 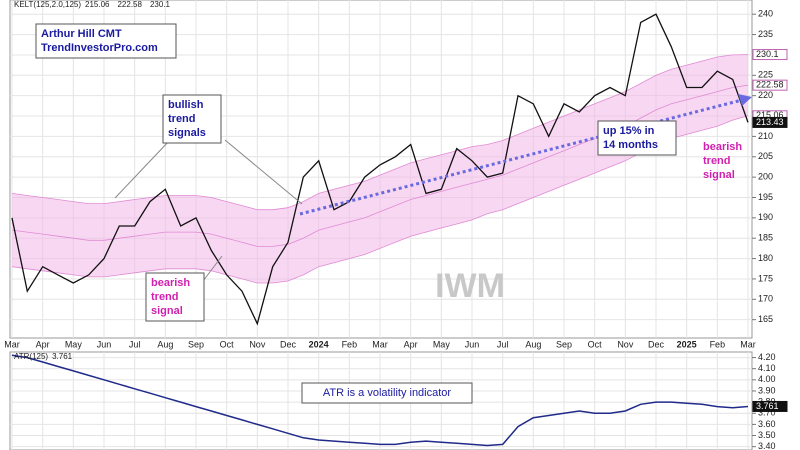 I want to click on last-value-label: 222.58, so click(x=770, y=85).